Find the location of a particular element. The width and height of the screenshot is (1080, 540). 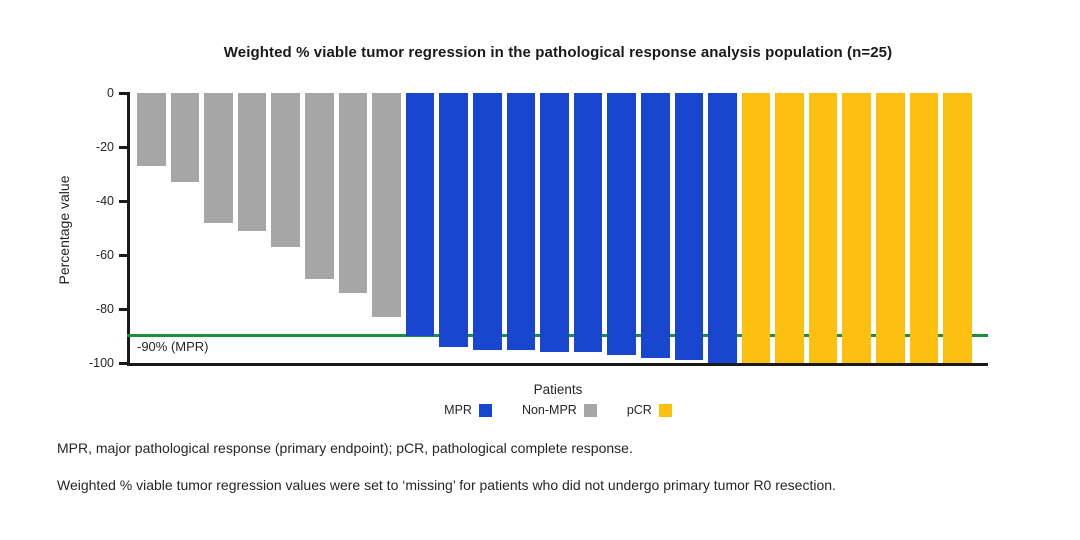

legend-label: MPR is located at coordinates (458, 410).